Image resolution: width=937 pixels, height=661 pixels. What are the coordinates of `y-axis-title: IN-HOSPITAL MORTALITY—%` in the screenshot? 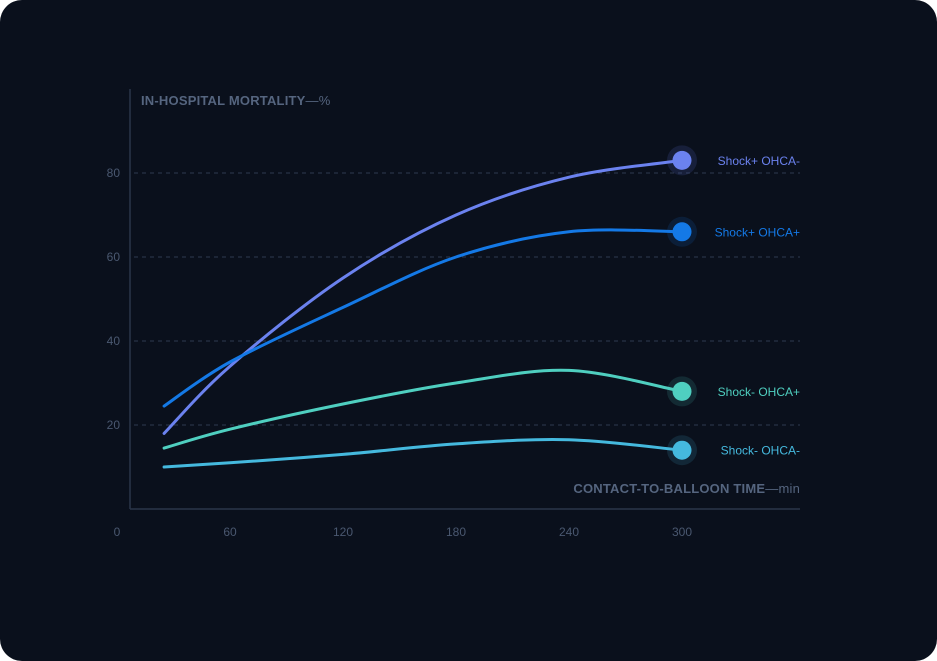 It's located at (236, 100).